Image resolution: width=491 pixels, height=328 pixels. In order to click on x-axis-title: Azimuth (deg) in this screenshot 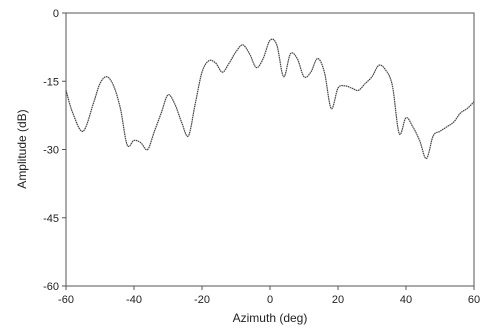, I will do `click(270, 318)`.